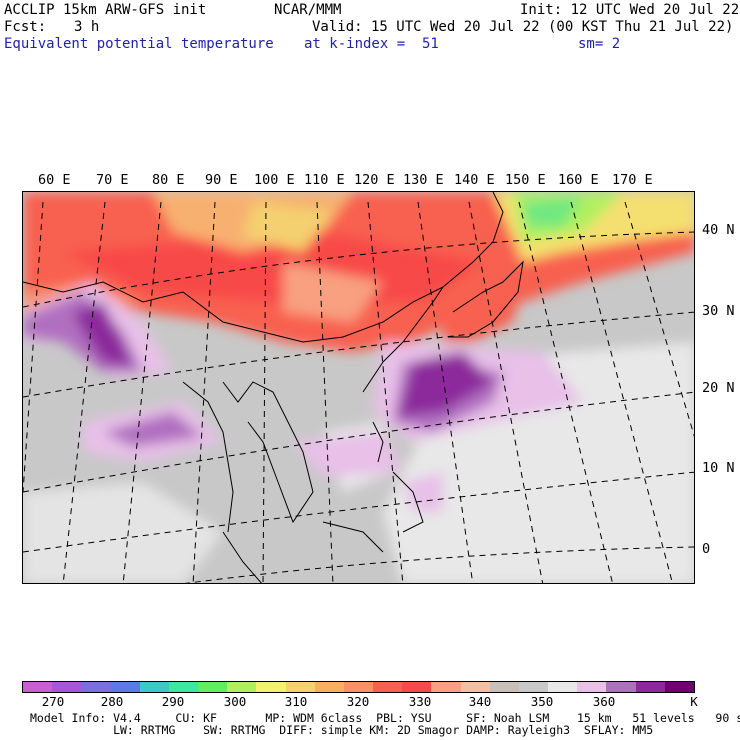 The width and height of the screenshot is (740, 740). What do you see at coordinates (423, 180) in the screenshot?
I see `lon-label-130e: 130 E` at bounding box center [423, 180].